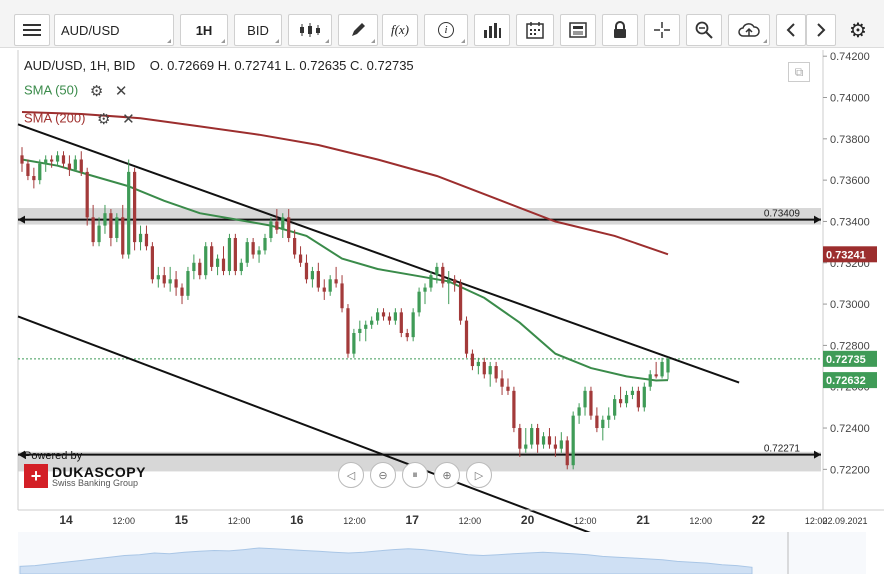 The image size is (884, 574). Describe the element at coordinates (121, 91) in the screenshot. I see `sma50-close-icon: ✕` at that location.